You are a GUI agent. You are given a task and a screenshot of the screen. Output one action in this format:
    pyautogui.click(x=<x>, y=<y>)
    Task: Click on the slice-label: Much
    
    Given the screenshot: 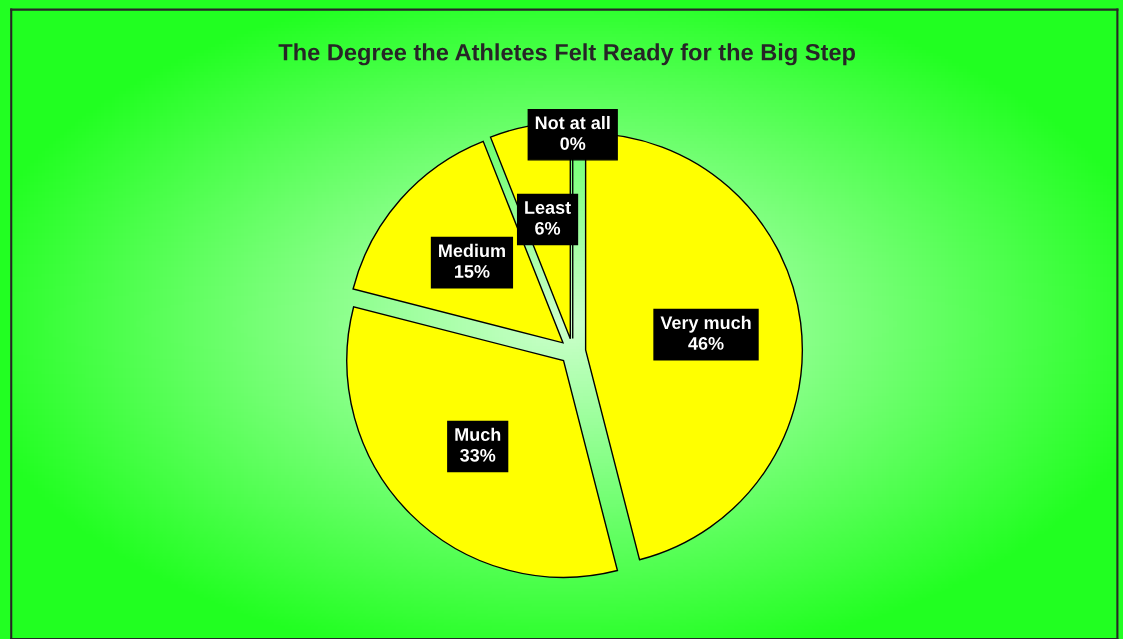 What is the action you would take?
    pyautogui.click(x=478, y=434)
    